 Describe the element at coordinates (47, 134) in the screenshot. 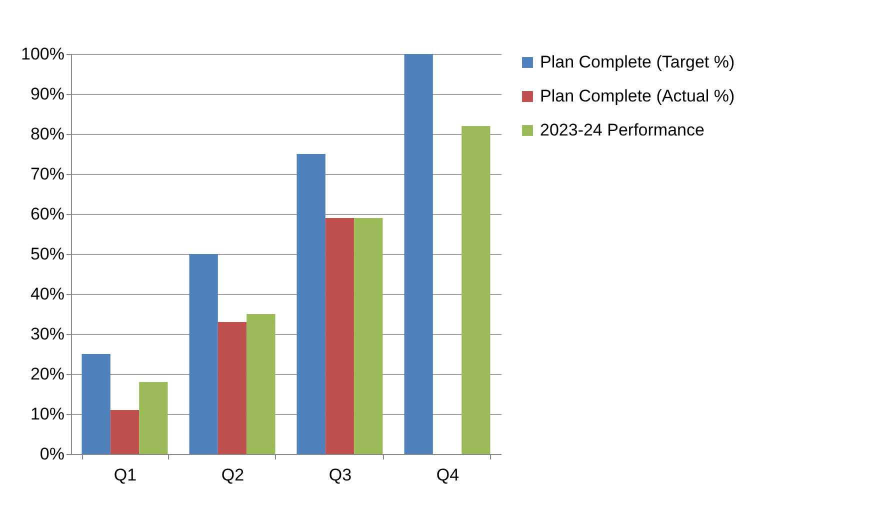

I see `y-tick-label: 80%` at that location.